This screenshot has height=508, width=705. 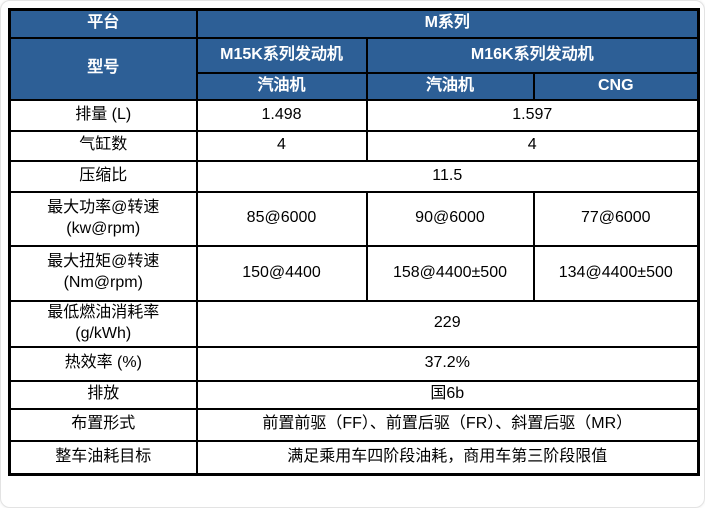 I want to click on min-fuel-consumption-label: 最低燃油消耗率 (g/kWh), so click(x=103, y=323).